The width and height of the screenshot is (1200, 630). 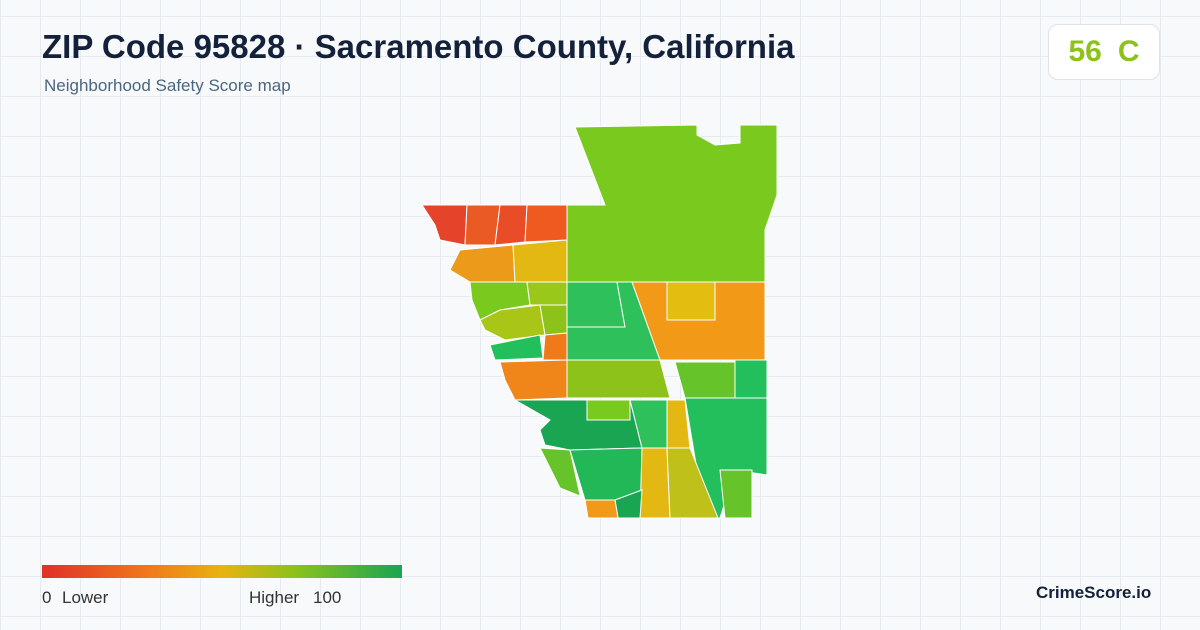 I want to click on subtitle: Neighborhood Safety Score map, so click(x=167, y=85).